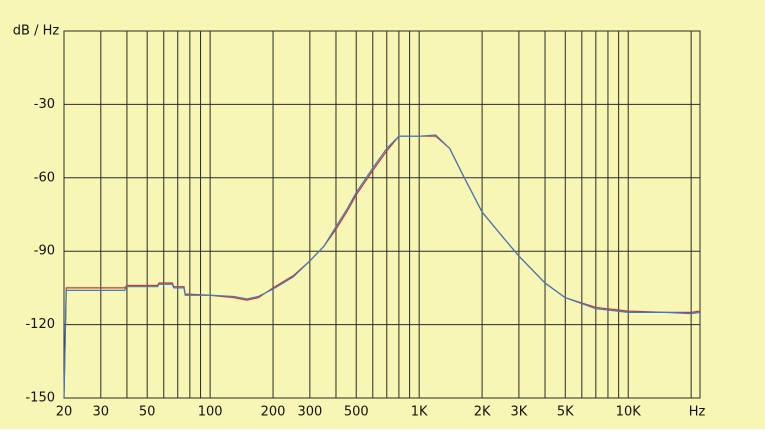  What do you see at coordinates (40, 324) in the screenshot?
I see `y-tick-label: -120` at bounding box center [40, 324].